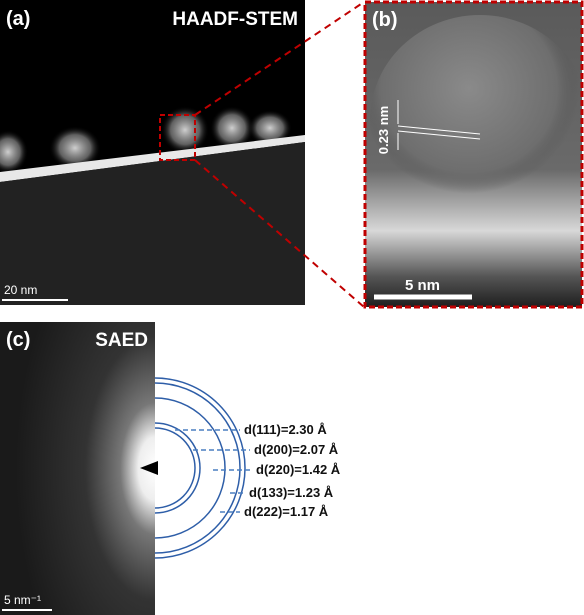 The height and width of the screenshot is (615, 584). What do you see at coordinates (77, 468) in the screenshot?
I see `image-c` at bounding box center [77, 468].